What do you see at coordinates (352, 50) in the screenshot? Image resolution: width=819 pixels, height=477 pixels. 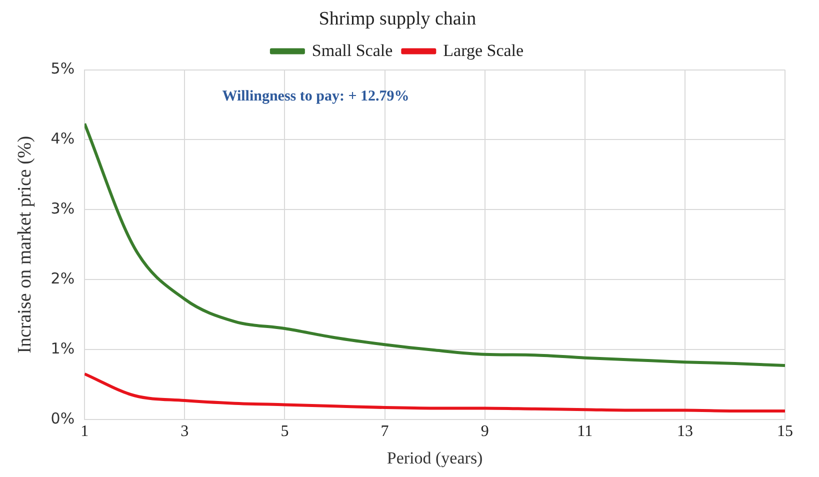 I see `legend-label: Small Scale` at bounding box center [352, 50].